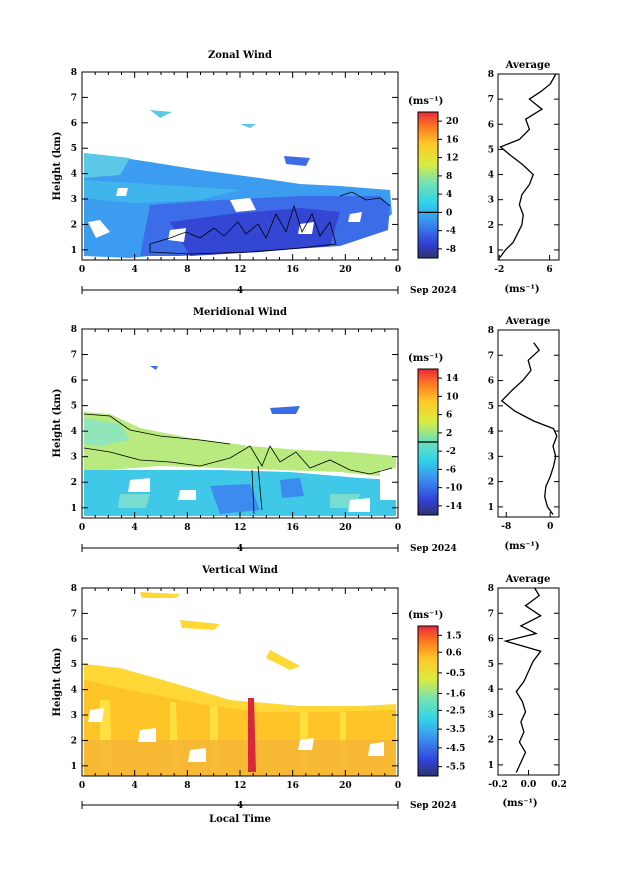 Image resolution: width=618 pixels, height=873 pixels. Describe the element at coordinates (455, 674) in the screenshot. I see `colorbar-tick-label: -0.5` at that location.